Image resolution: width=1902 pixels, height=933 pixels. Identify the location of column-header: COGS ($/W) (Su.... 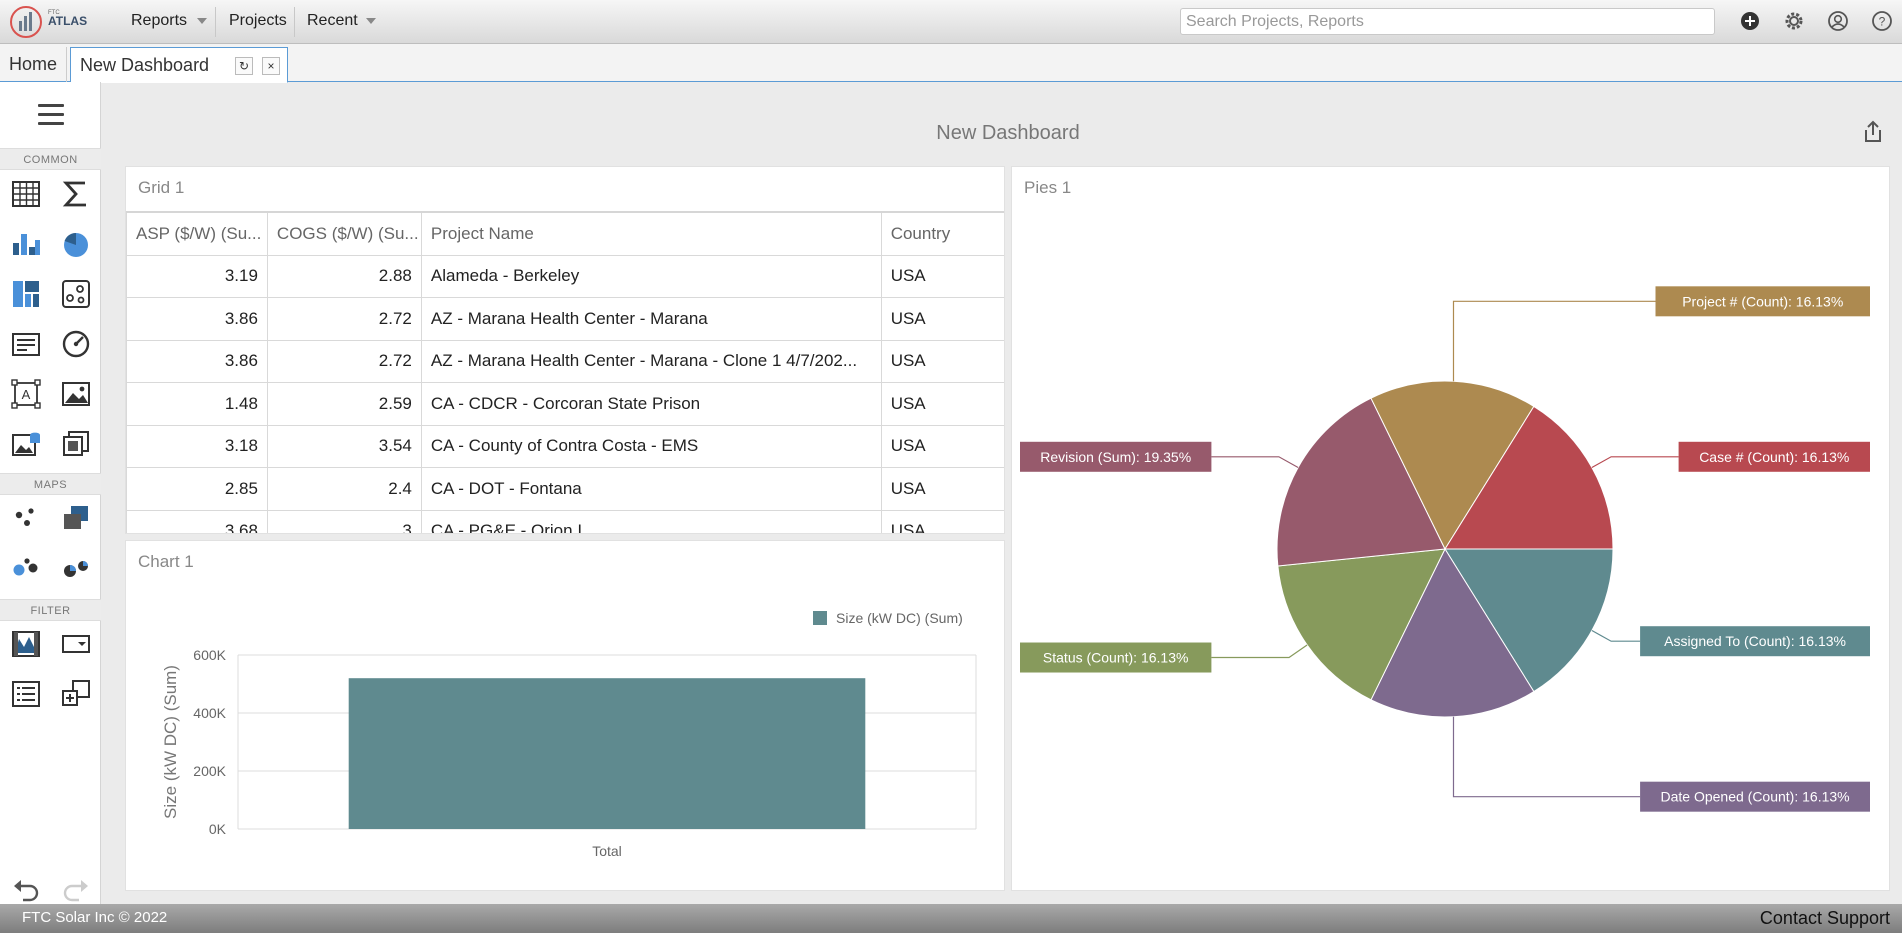
(344, 233).